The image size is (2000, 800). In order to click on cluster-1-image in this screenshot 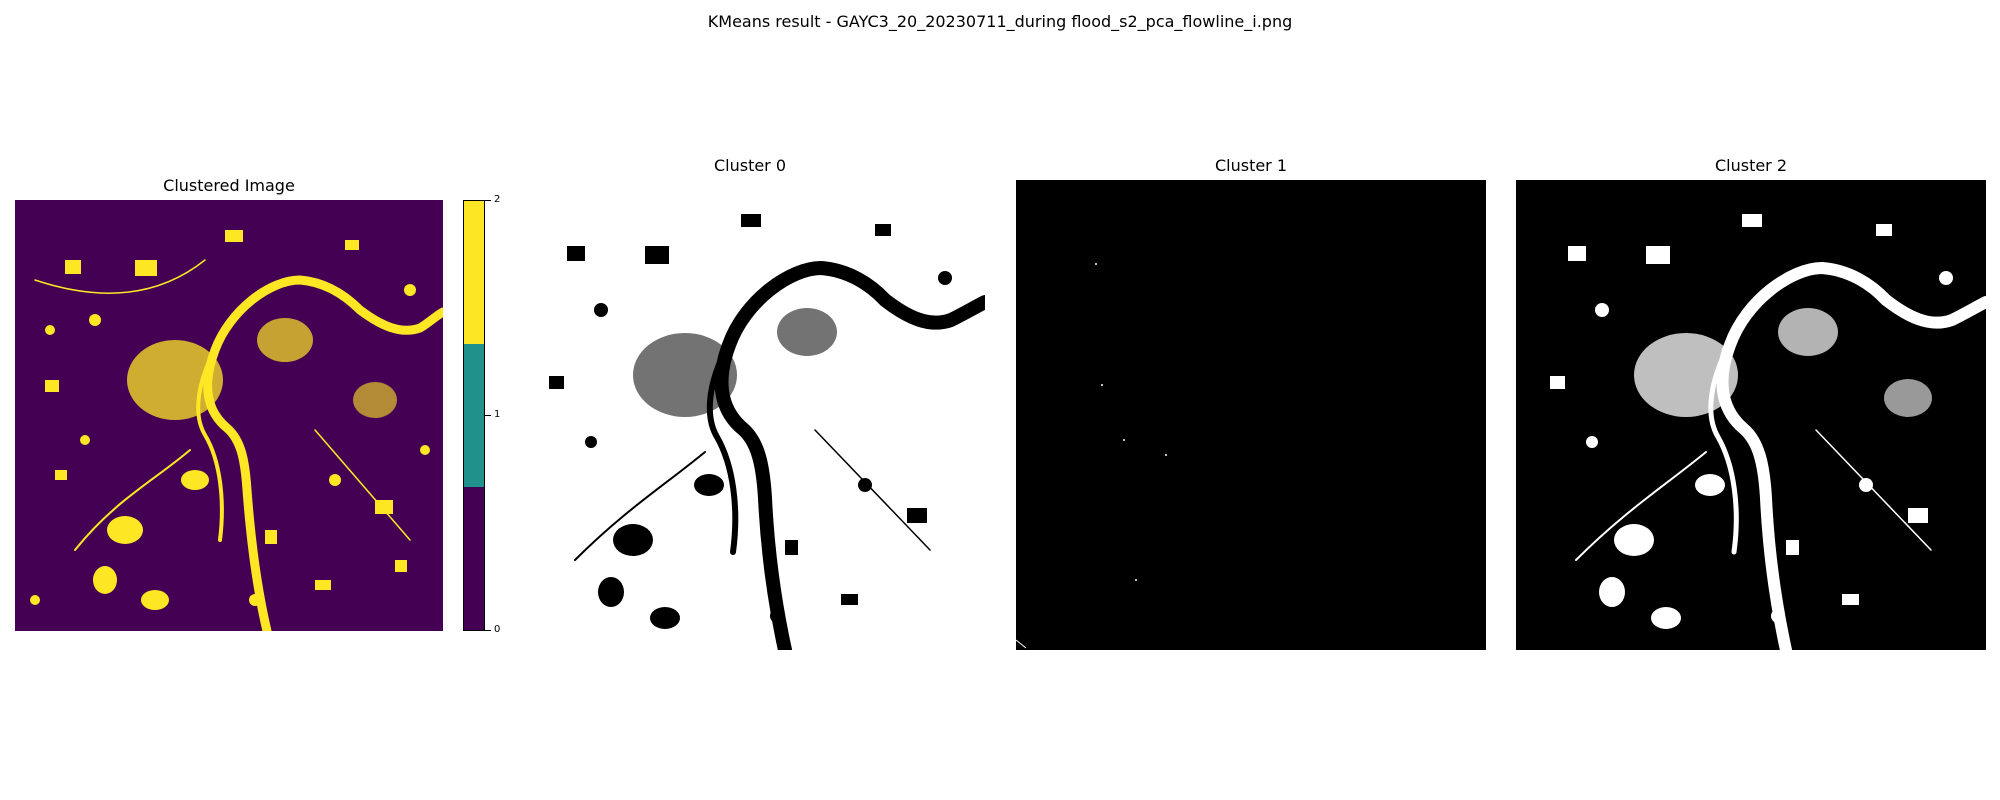, I will do `click(1251, 415)`.